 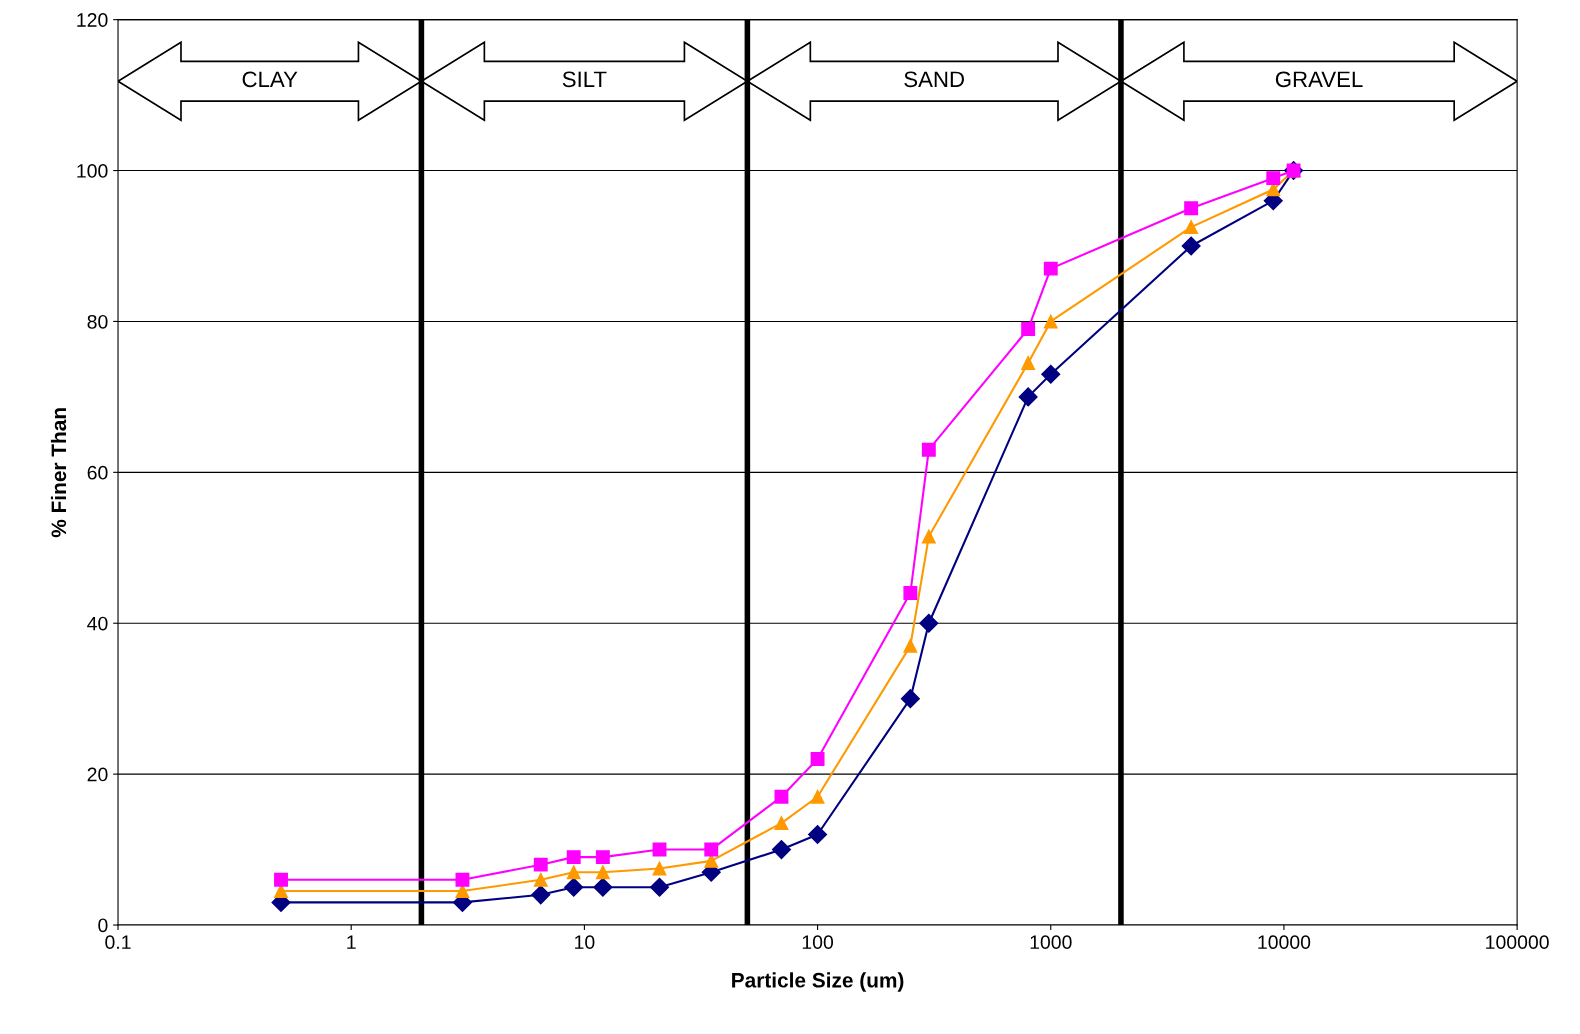 I want to click on y-tick-label: 120, so click(x=92, y=20).